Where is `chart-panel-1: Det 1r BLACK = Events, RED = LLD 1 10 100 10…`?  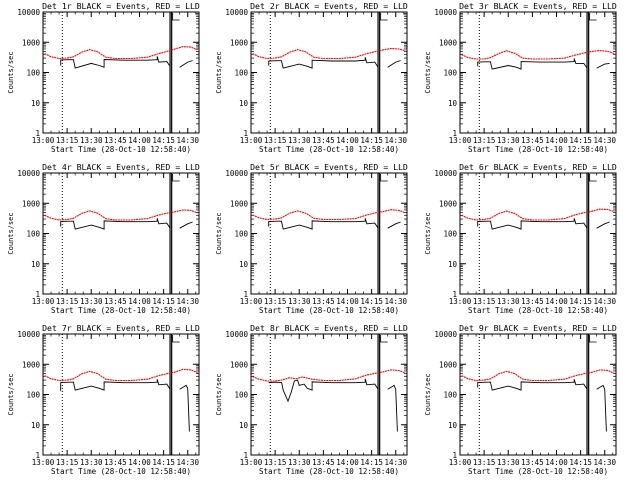
chart-panel-1: Det 1r BLACK = Events, RED = LLD 1 10 100 10… is located at coordinates (103, 77).